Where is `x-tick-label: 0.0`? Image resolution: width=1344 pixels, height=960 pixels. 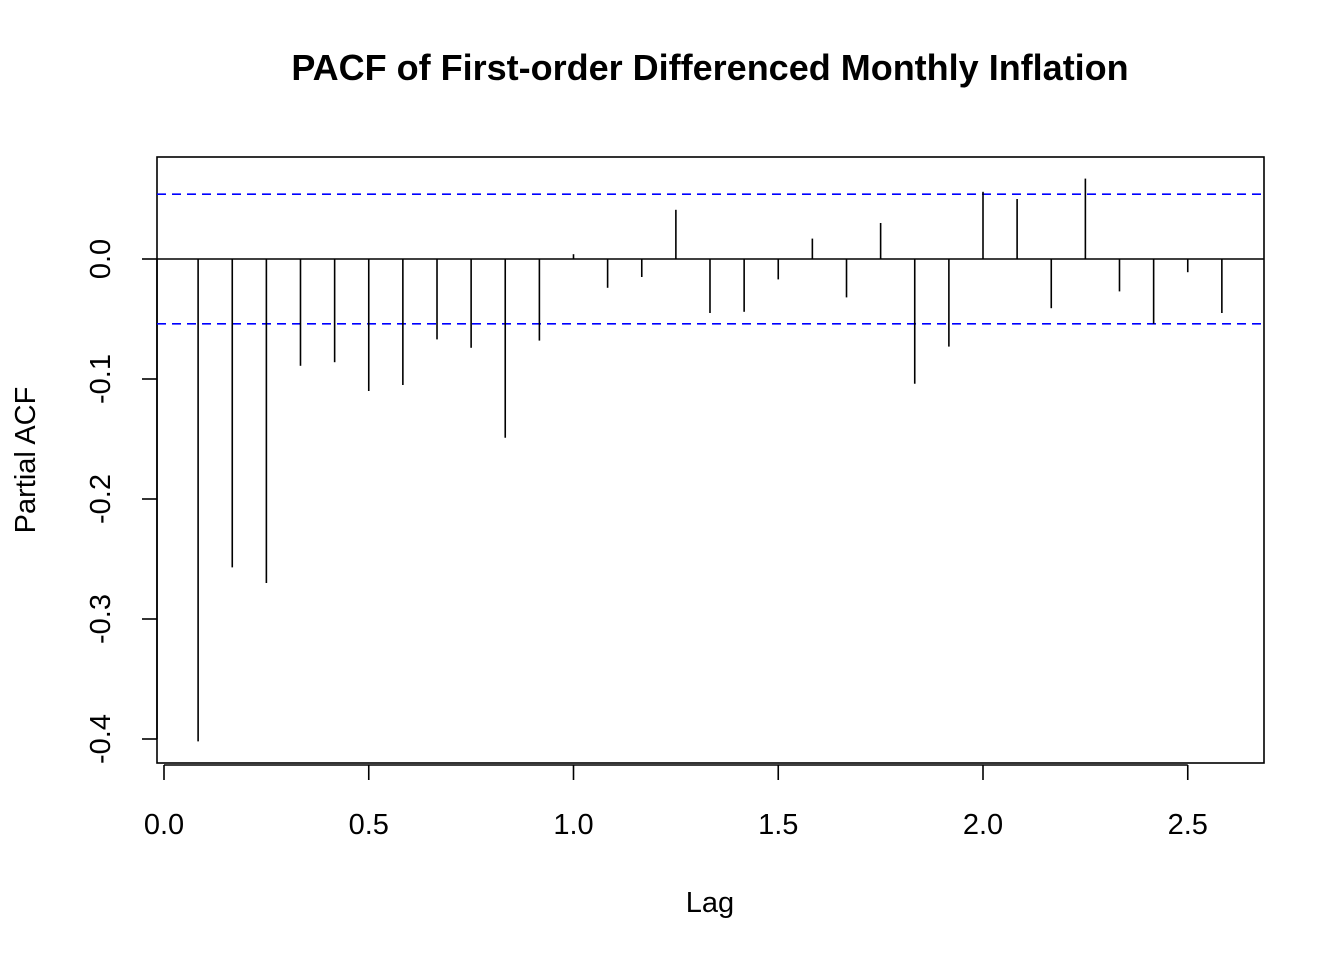
x-tick-label: 0.0 is located at coordinates (164, 825).